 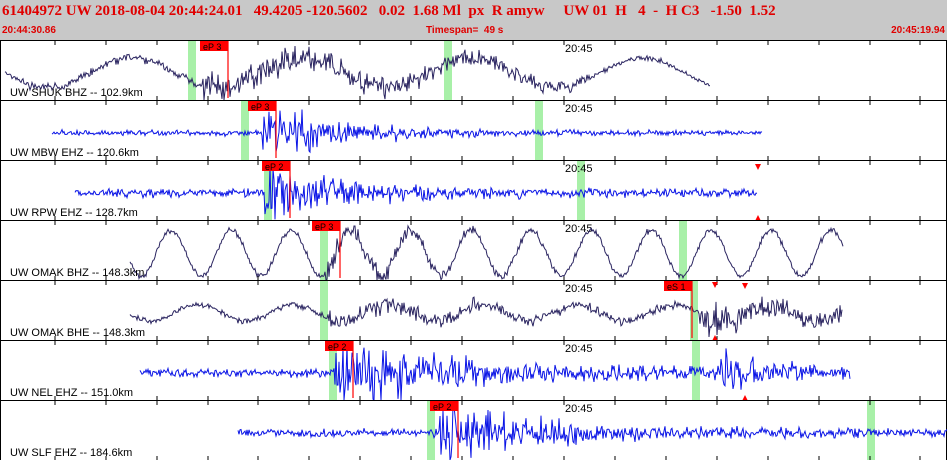 I want to click on trace-panel: 20:45 eS 1 UW OMAK BHE -- 148.3km, so click(x=473, y=311).